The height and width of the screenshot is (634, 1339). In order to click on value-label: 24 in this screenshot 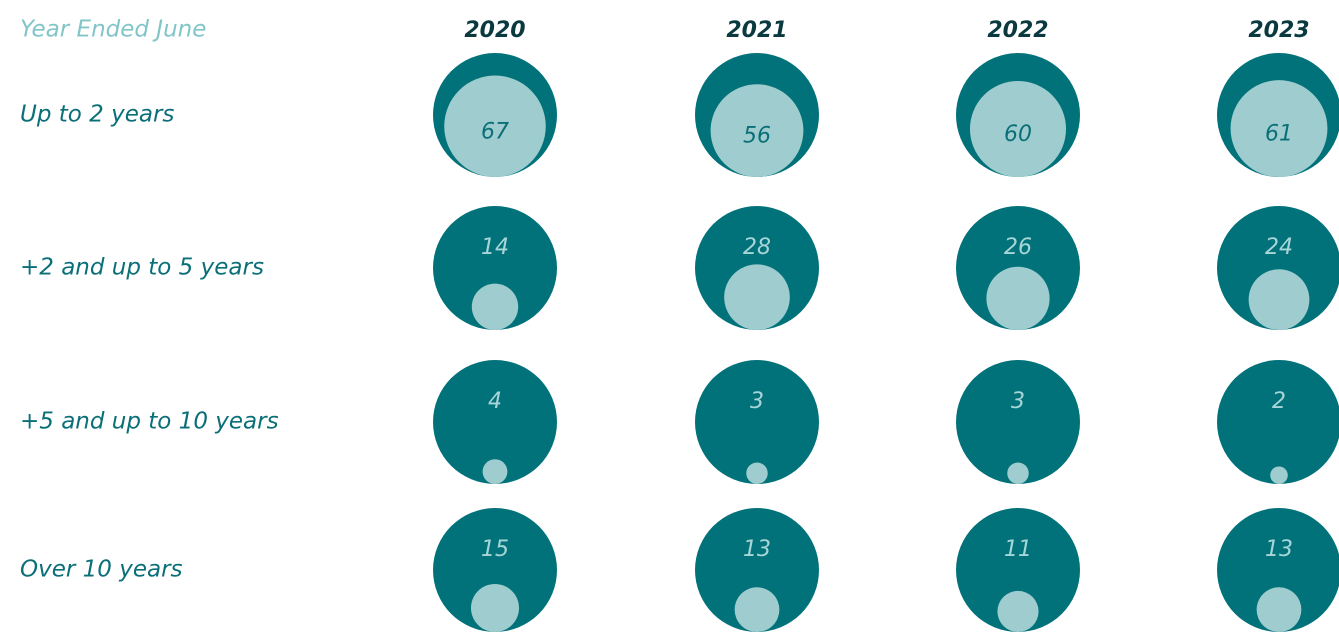, I will do `click(1279, 247)`.